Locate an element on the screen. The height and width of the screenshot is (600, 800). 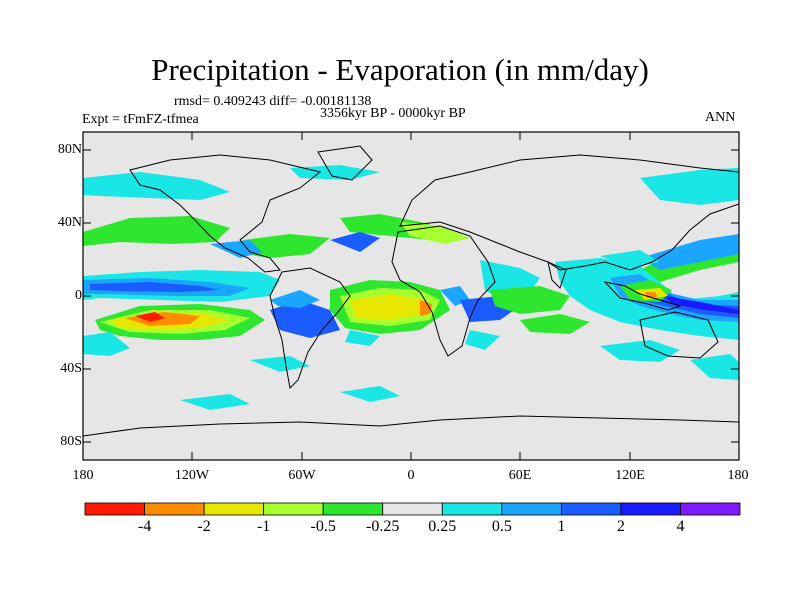
coast-greenland is located at coordinates (345, 163).